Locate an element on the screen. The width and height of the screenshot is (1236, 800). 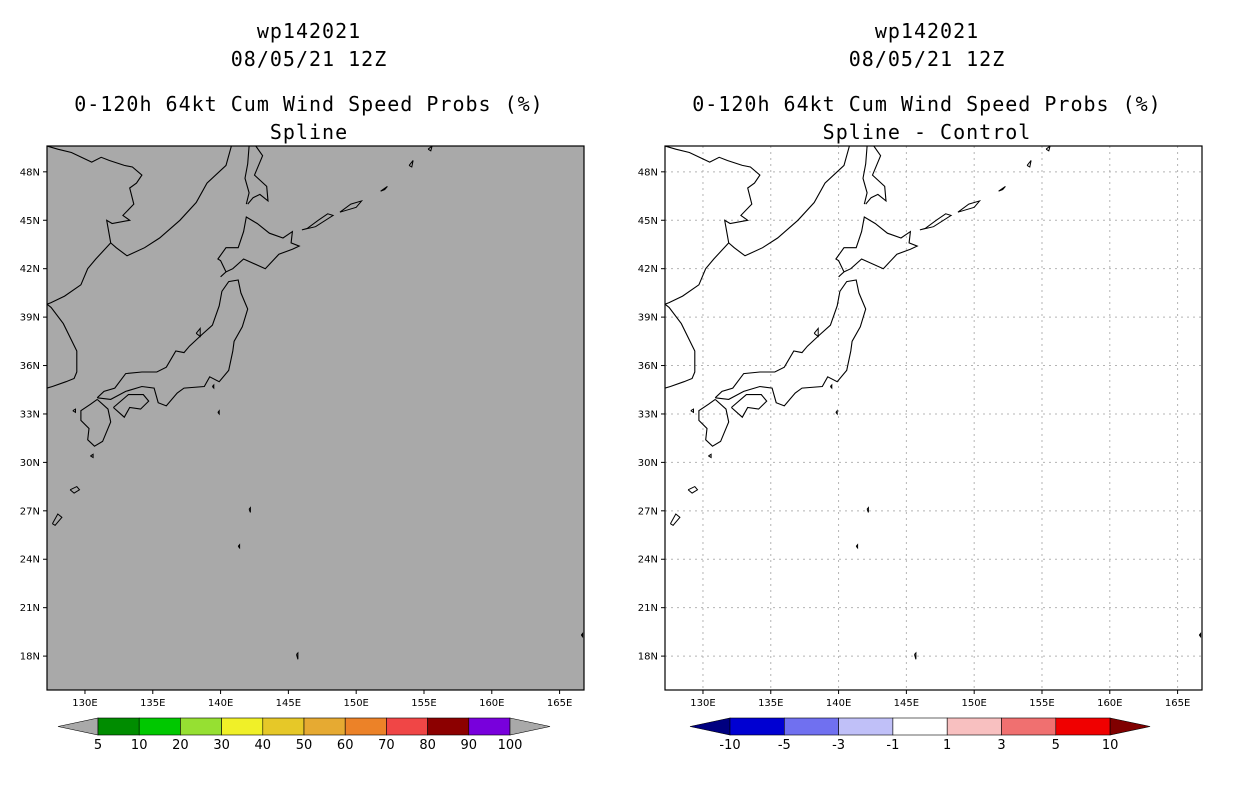
colorbar-label: 80 is located at coordinates (427, 745).